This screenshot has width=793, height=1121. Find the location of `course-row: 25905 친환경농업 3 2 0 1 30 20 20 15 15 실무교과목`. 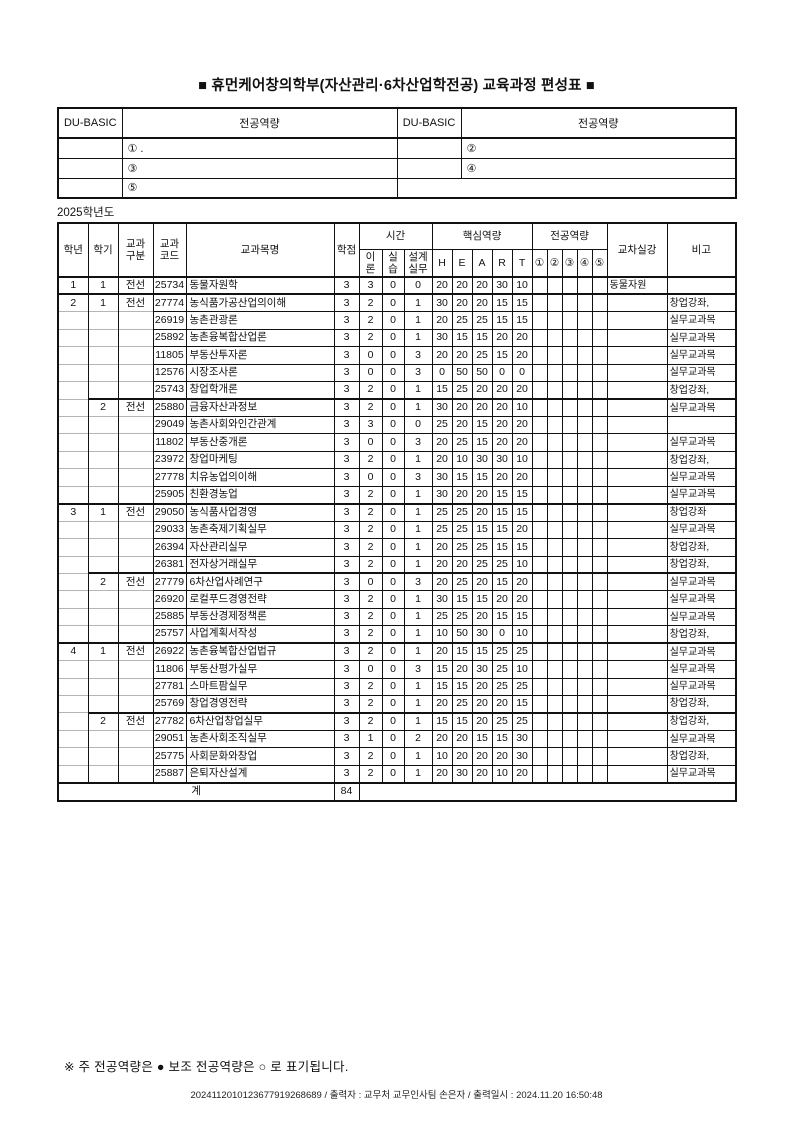

course-row: 25905 친환경농업 3 2 0 1 30 20 20 15 15 실무교과목 is located at coordinates (397, 494).